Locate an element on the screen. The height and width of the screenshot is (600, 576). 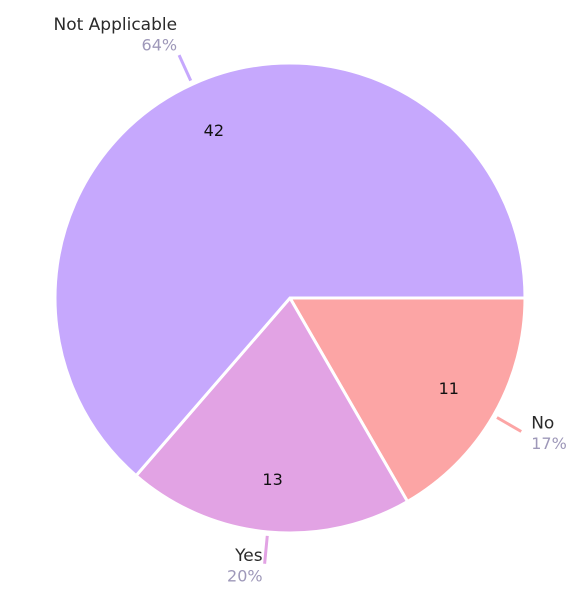
percent-label: 64% is located at coordinates (160, 45).